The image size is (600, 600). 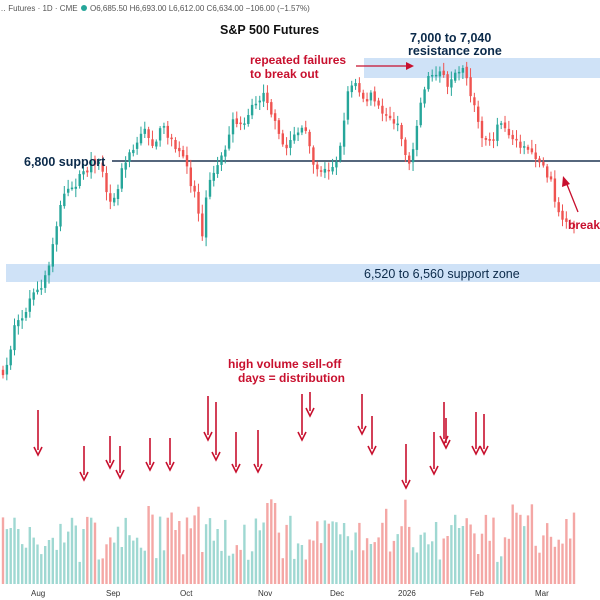 I want to click on breakdown-label: break, so click(x=584, y=225).